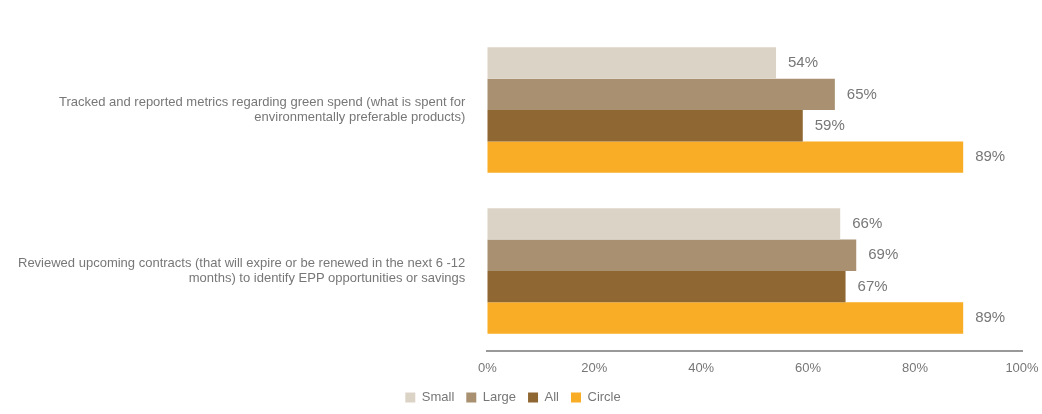  Describe the element at coordinates (872, 285) in the screenshot. I see `data-label: 67%` at that location.